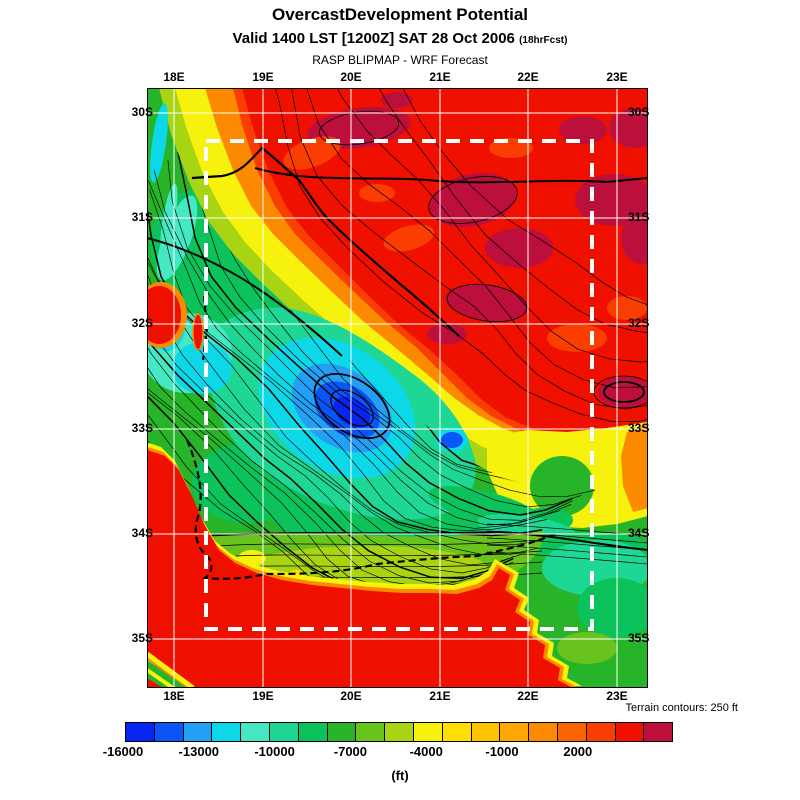 The image size is (800, 800). What do you see at coordinates (617, 77) in the screenshot?
I see `x-tick-top-23E: 23E` at bounding box center [617, 77].